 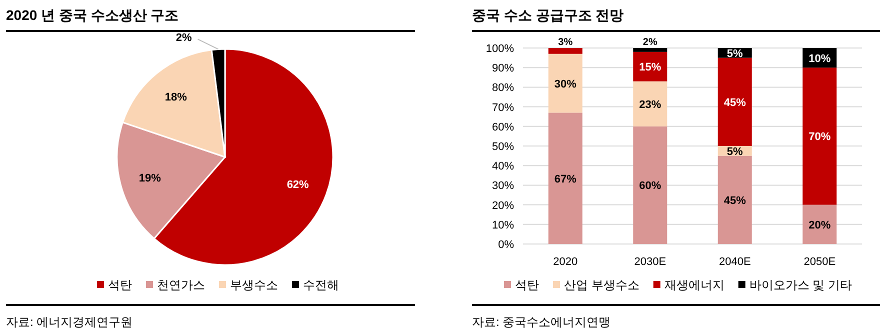 I want to click on legend-label: 천연가스, so click(x=181, y=285).